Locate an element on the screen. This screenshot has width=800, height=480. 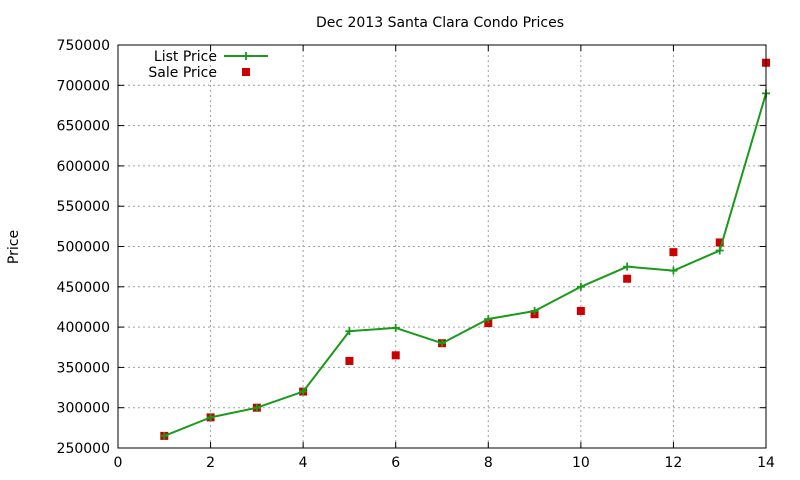
x-tick-label: 8 is located at coordinates (488, 463).